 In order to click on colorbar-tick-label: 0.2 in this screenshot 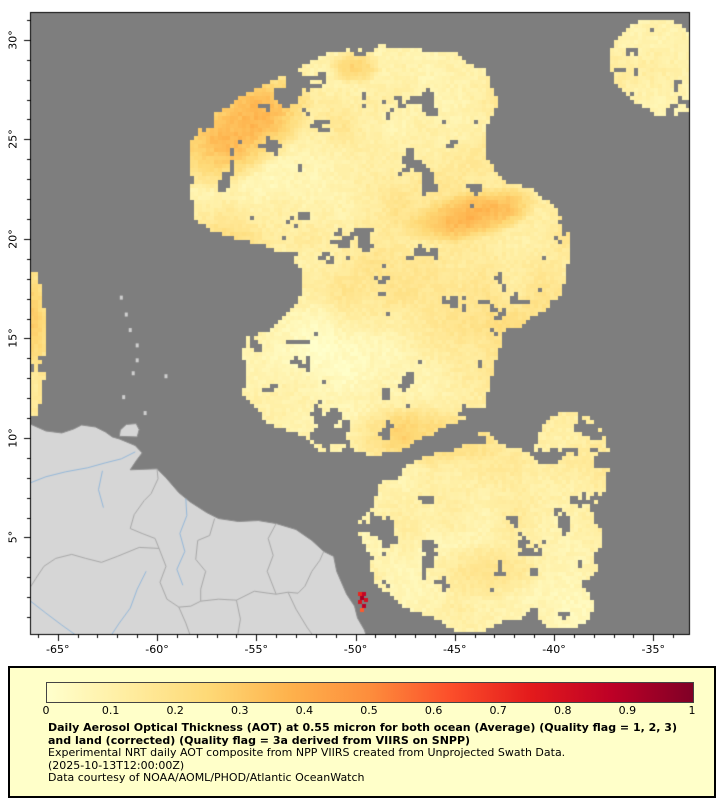, I will do `click(175, 710)`.